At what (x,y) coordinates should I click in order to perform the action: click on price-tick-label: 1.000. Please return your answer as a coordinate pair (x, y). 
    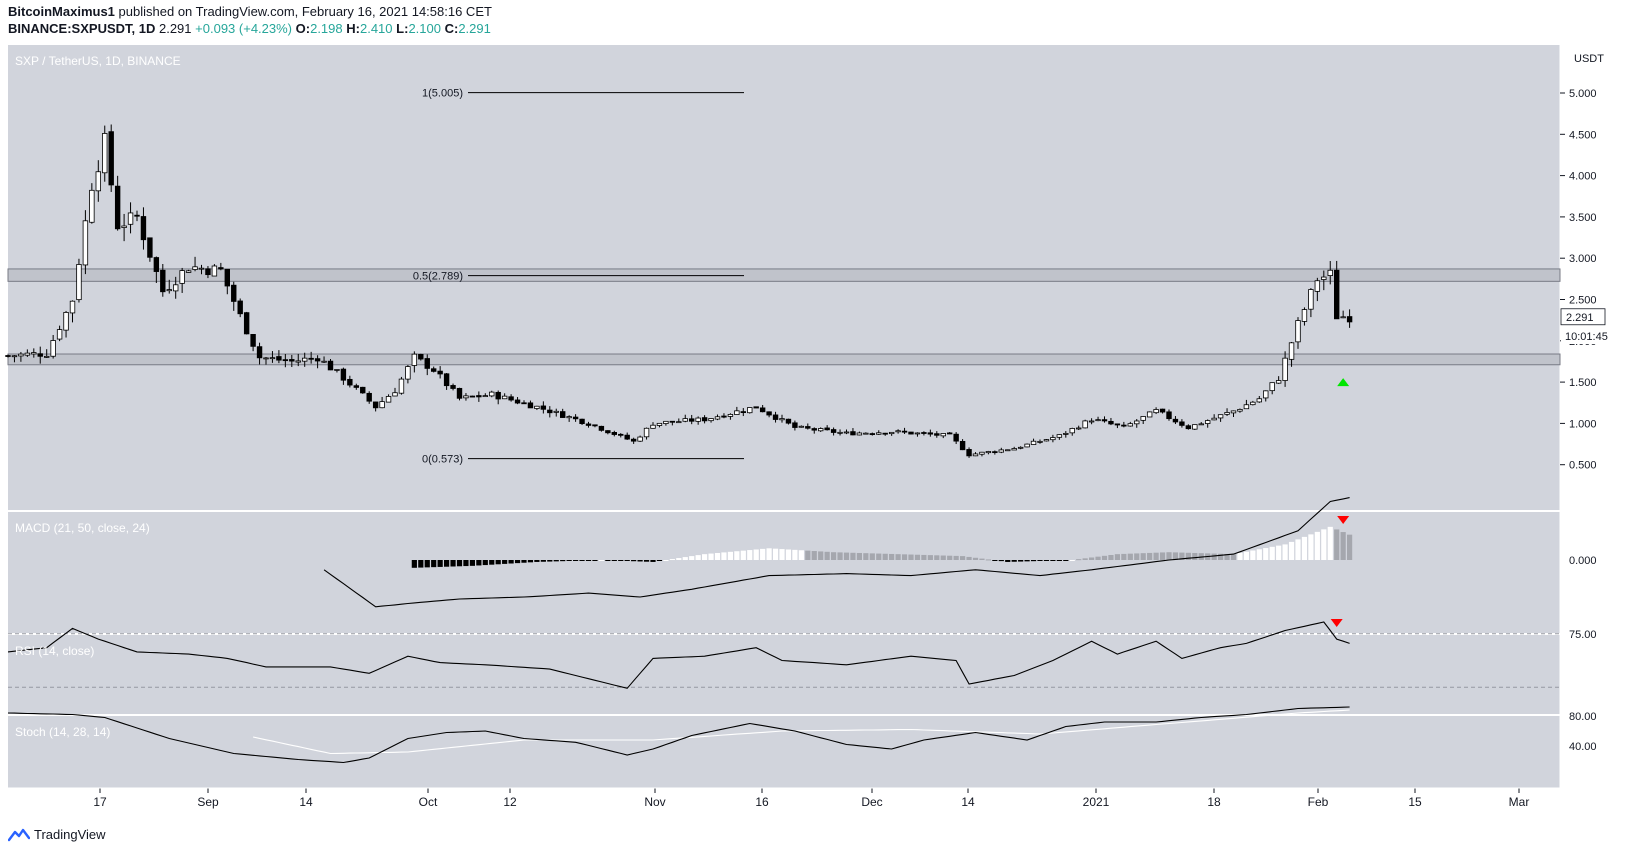
    Looking at the image, I should click on (1583, 424).